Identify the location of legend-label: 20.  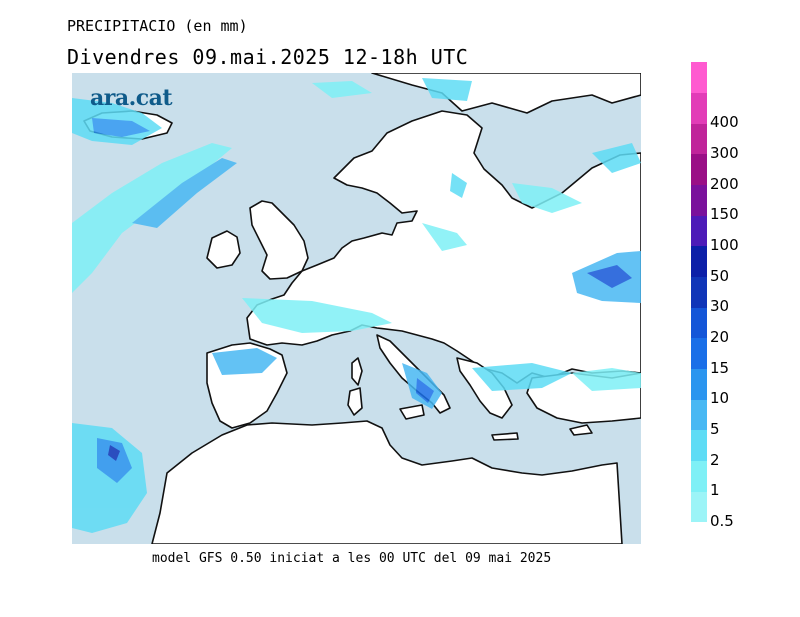
(720, 337).